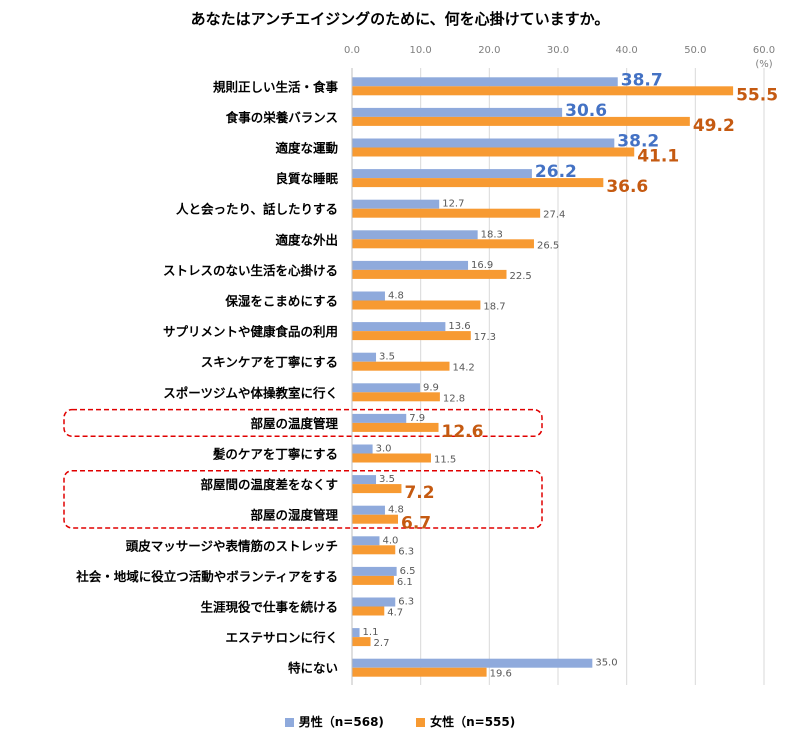  I want to click on category-label: 髪のケアを丁寧にする, so click(275, 454).